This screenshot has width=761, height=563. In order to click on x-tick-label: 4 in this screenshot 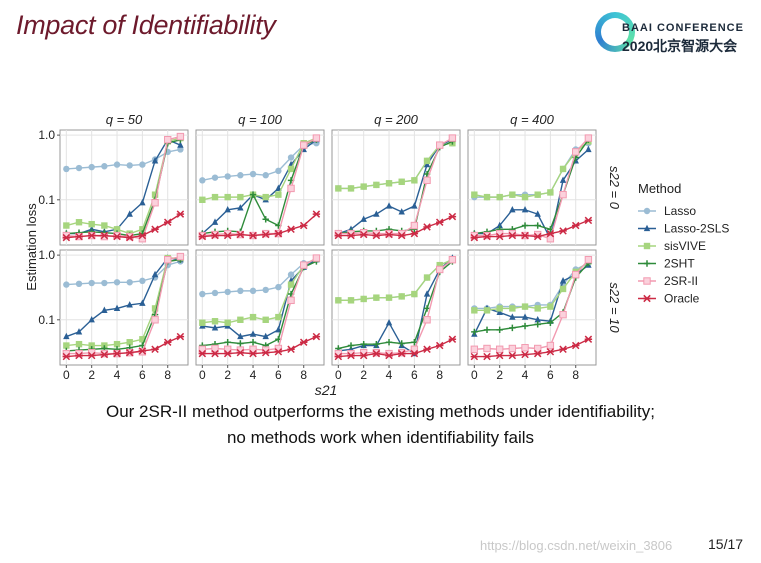, I will do `click(389, 375)`.